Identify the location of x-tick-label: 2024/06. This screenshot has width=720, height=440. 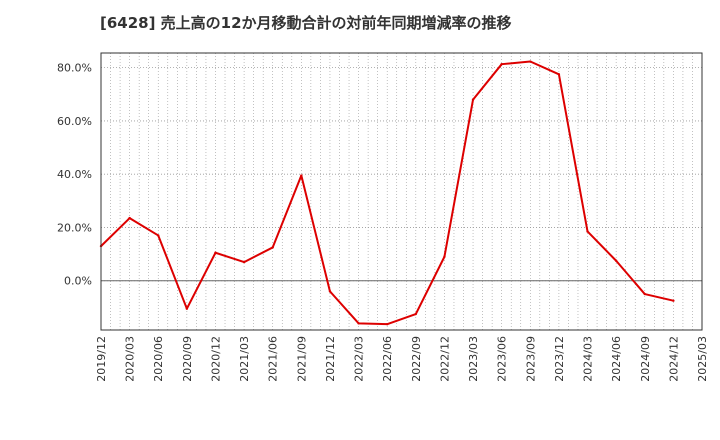
(616, 359).